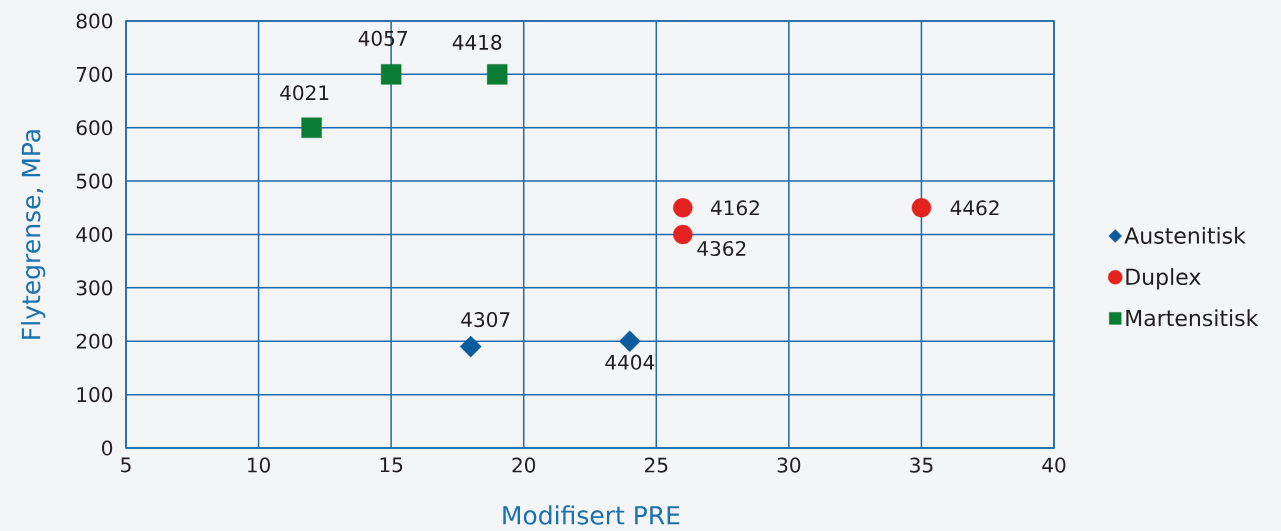 The width and height of the screenshot is (1281, 531). Describe the element at coordinates (1054, 465) in the screenshot. I see `x-tick-label: 40` at that location.